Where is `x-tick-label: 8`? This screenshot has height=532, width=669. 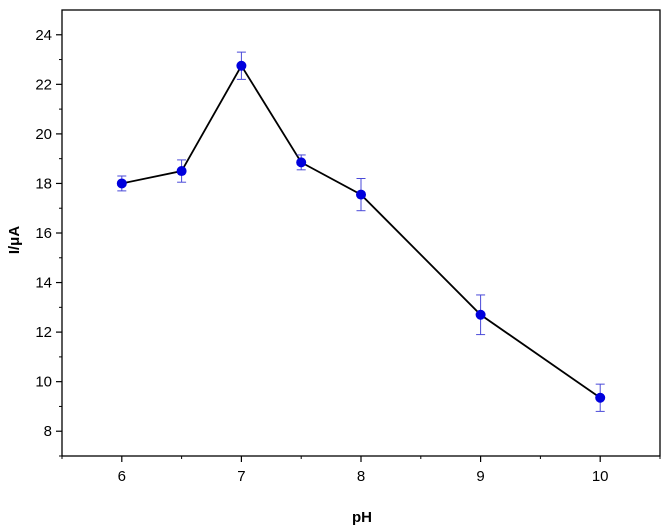 x-tick-label: 8 is located at coordinates (361, 476).